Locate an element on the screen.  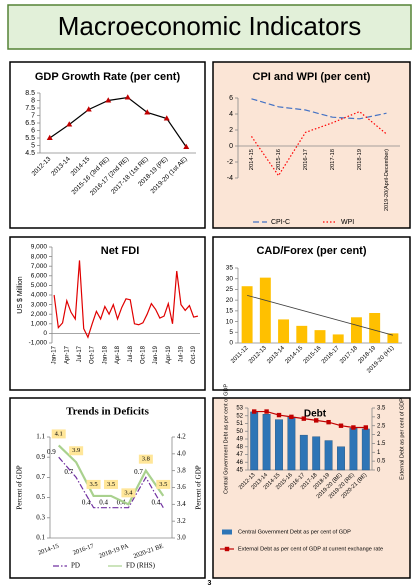
y2-axis-label: Percent of GDP is located at coordinates (199, 487).